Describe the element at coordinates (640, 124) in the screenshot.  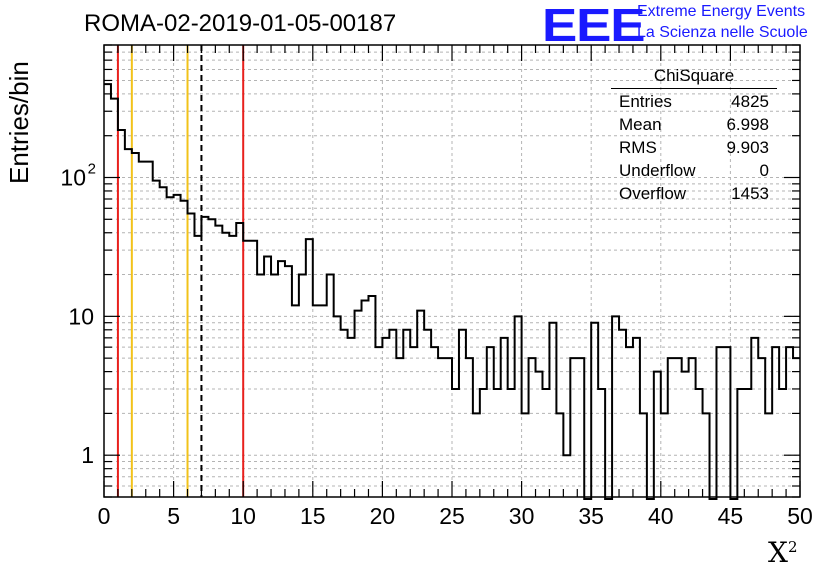
I see `stats-label: Mean` at that location.